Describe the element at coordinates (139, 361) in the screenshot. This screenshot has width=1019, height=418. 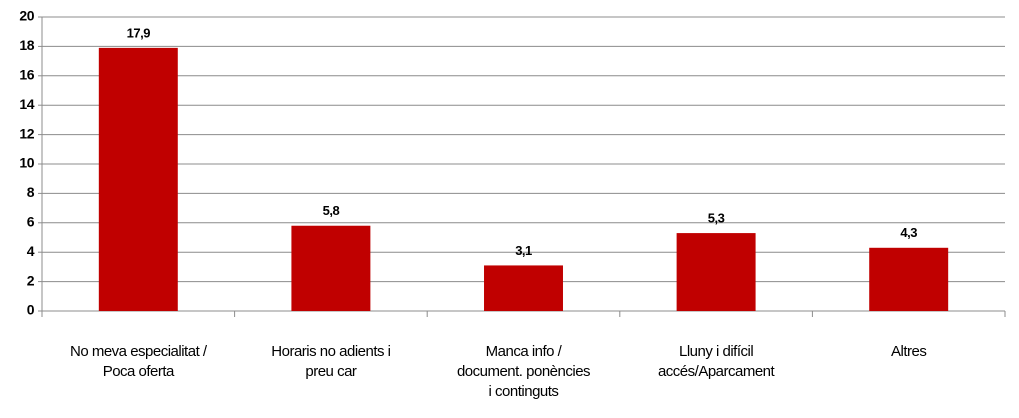
I see `x-tick-label: No meva especialitat / Poca oferta` at that location.